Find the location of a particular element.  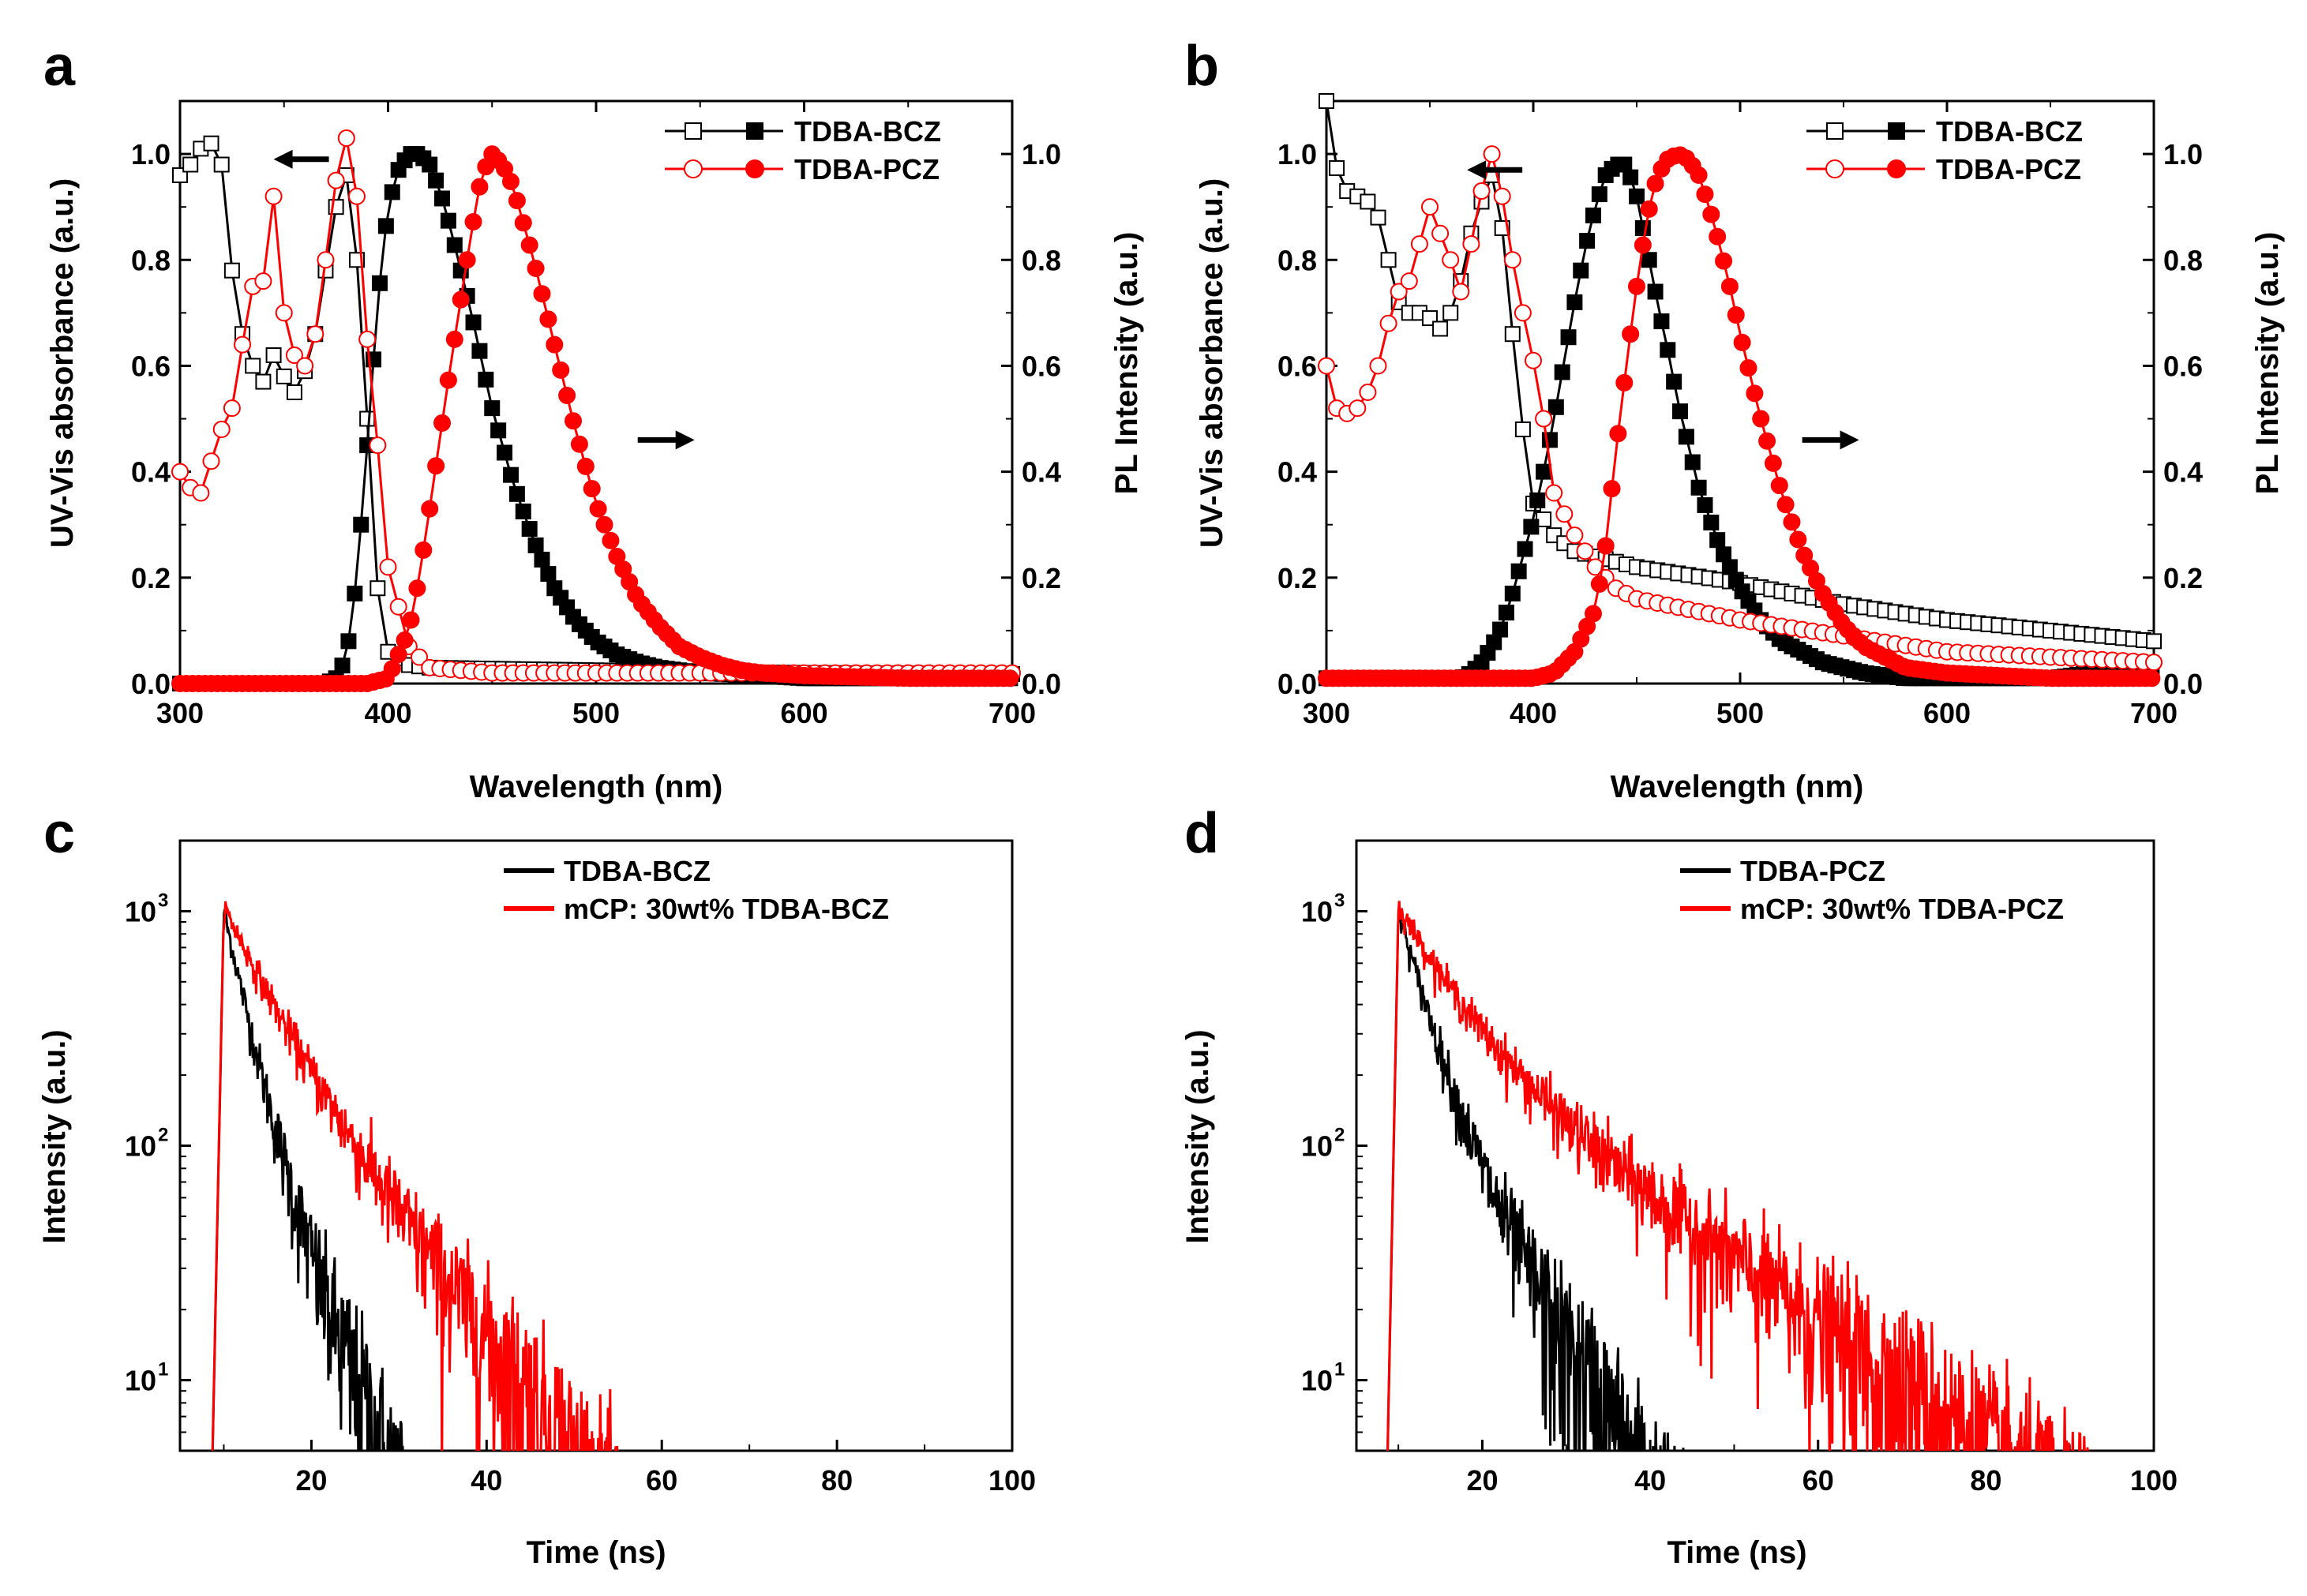

panel-a-left-arrow-head is located at coordinates (283, 159).